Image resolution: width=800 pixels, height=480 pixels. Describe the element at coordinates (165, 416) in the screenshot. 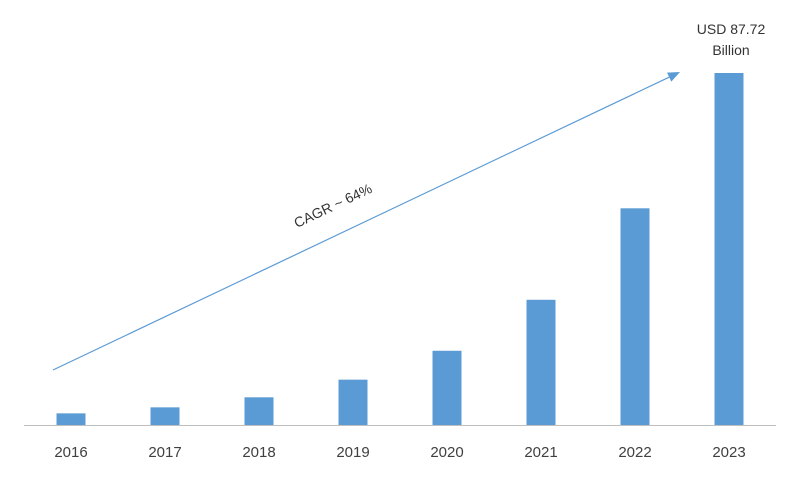

I see `bar-2017` at that location.